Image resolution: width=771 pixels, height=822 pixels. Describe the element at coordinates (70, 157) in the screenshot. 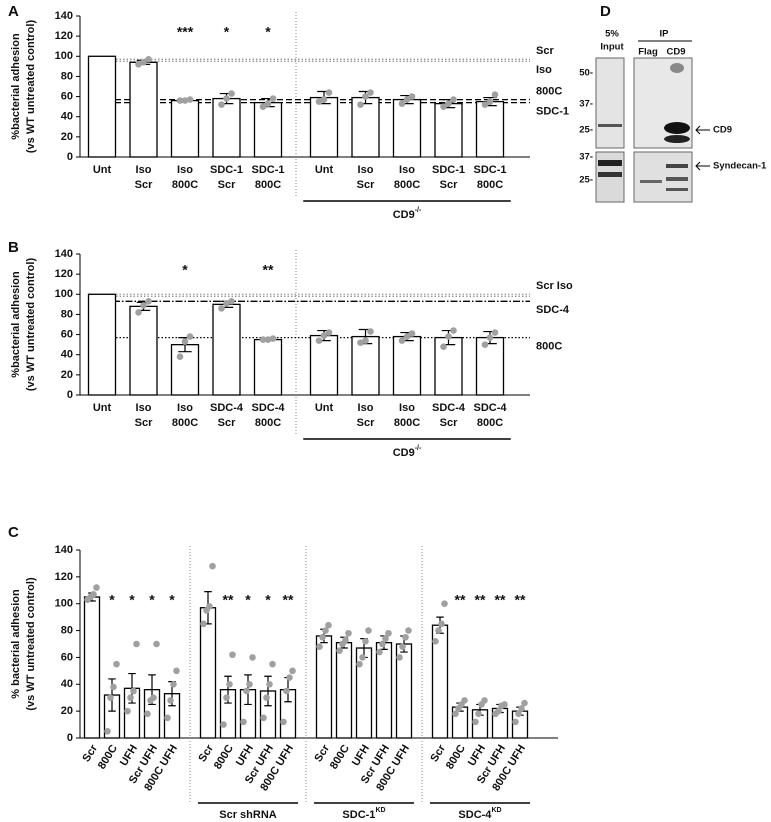

I see `y-tick-label: 0` at that location.